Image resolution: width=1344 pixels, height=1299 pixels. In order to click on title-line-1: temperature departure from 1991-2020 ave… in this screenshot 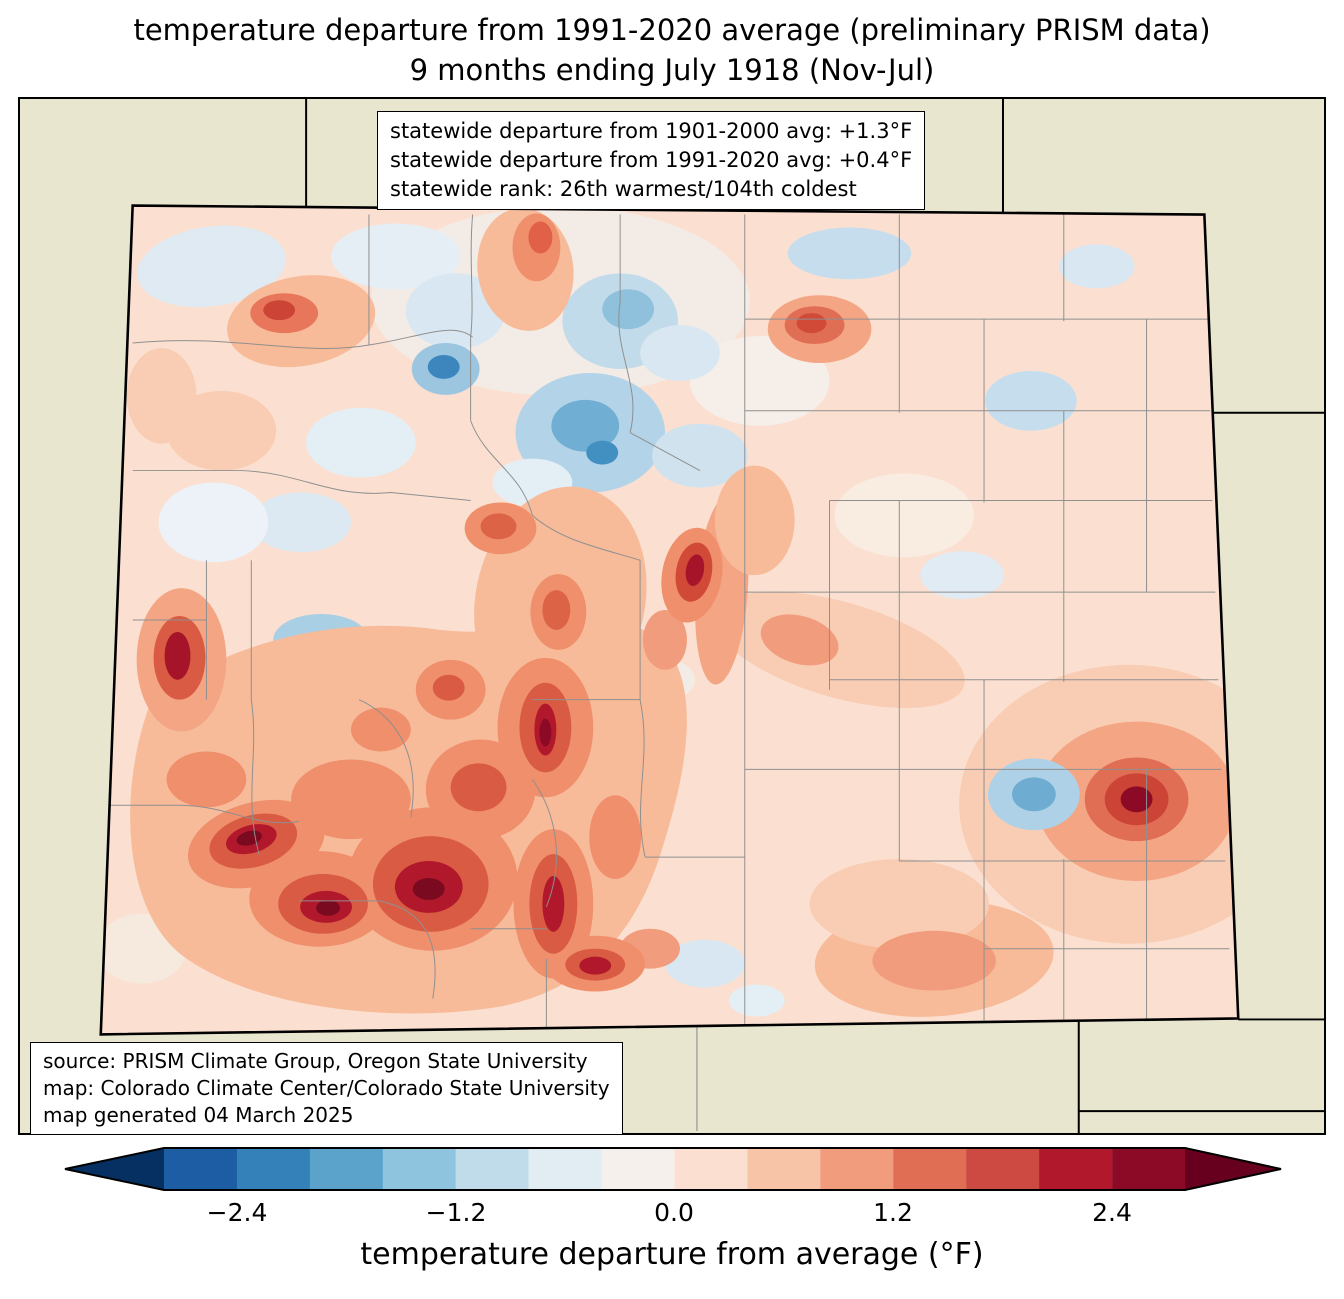, I will do `click(672, 30)`.